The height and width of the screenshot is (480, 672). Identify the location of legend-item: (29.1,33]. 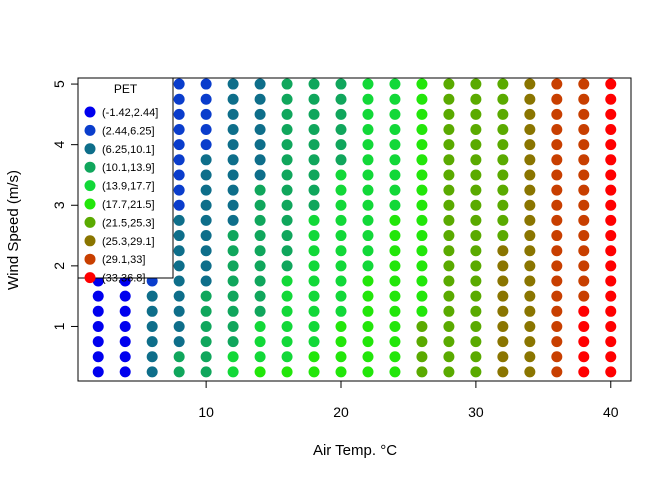
(114, 259).